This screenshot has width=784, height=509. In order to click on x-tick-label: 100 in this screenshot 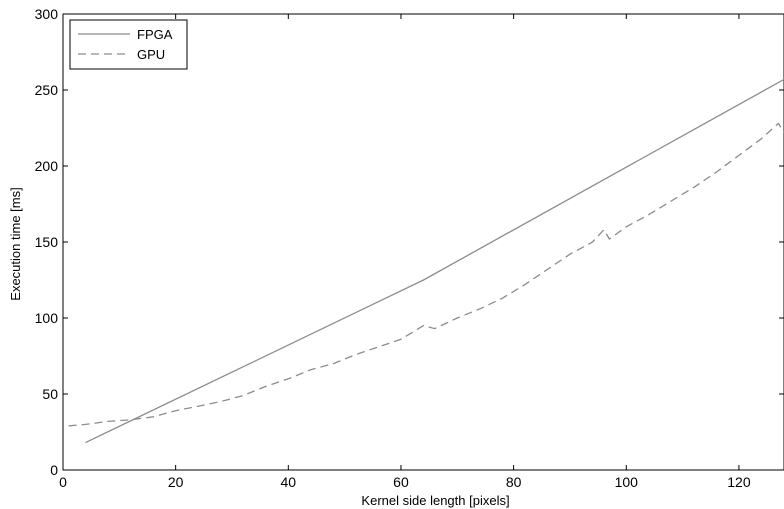, I will do `click(627, 482)`.